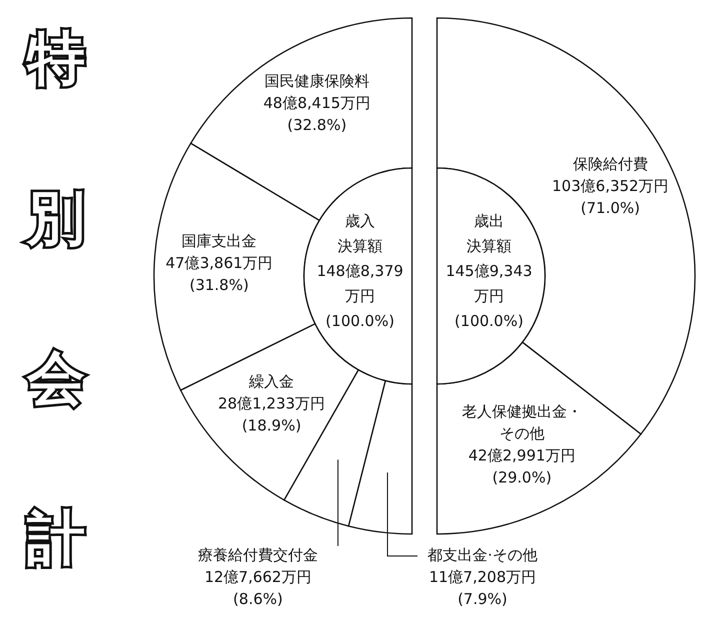  I want to click on text: 145億9,343, so click(489, 271).